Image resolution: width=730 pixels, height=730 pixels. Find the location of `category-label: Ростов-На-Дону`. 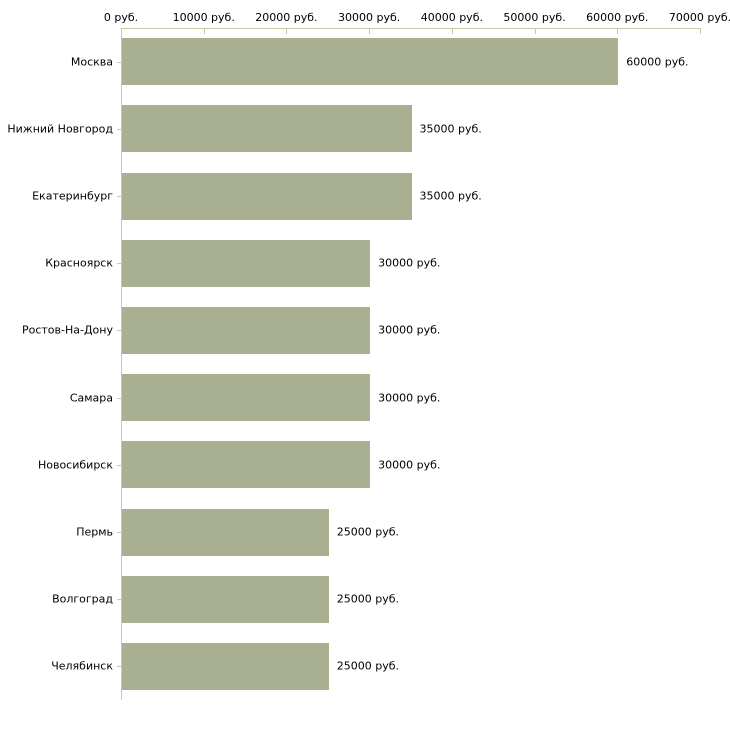

category-label: Ростов-На-Дону is located at coordinates (67, 330).